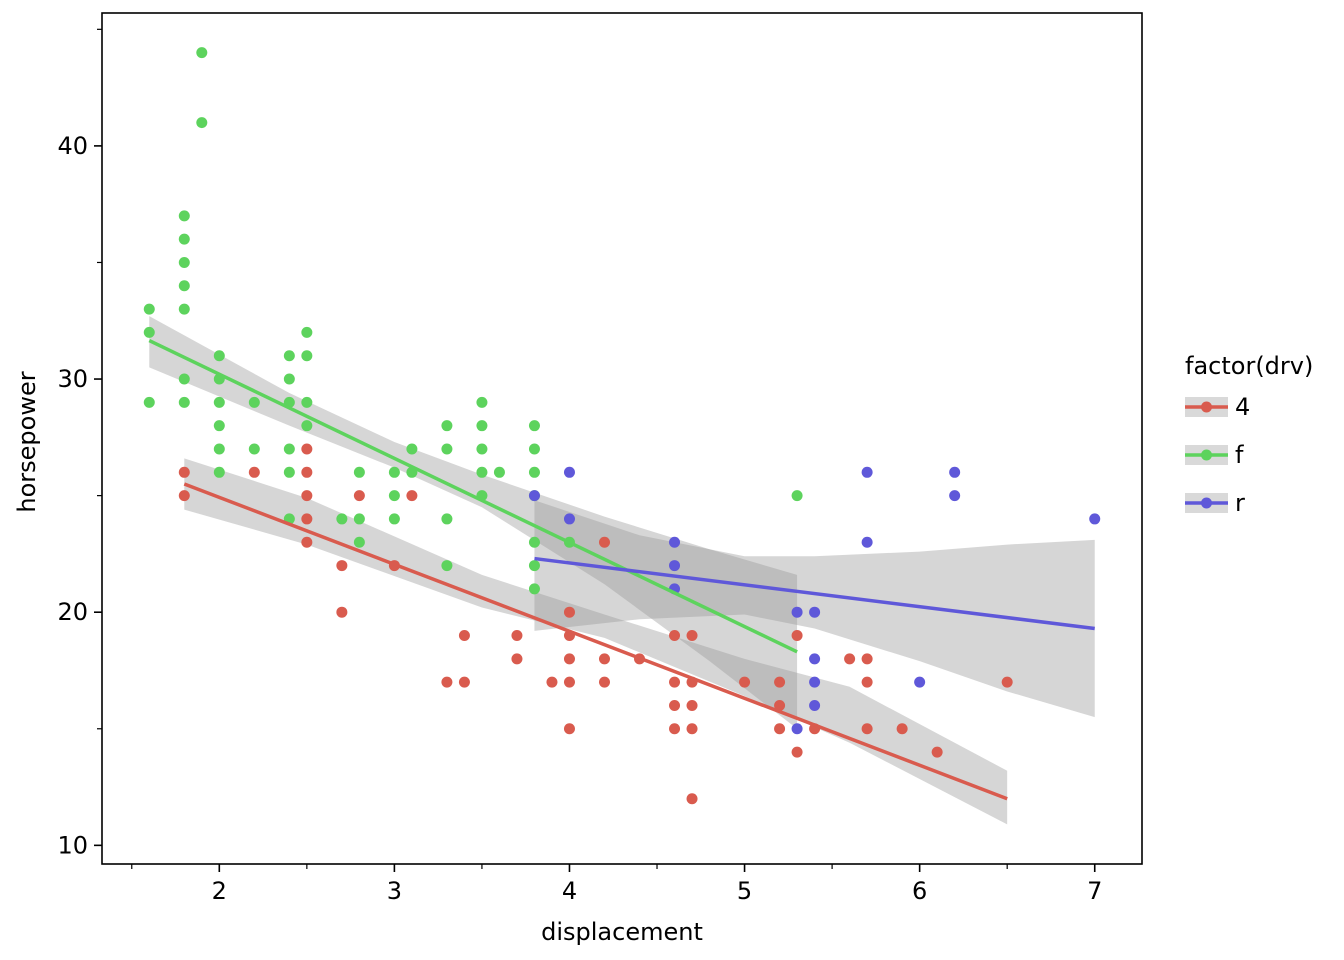 Image resolution: width=1344 pixels, height=960 pixels. Describe the element at coordinates (622, 932) in the screenshot. I see `x-axis-label: displacement` at that location.